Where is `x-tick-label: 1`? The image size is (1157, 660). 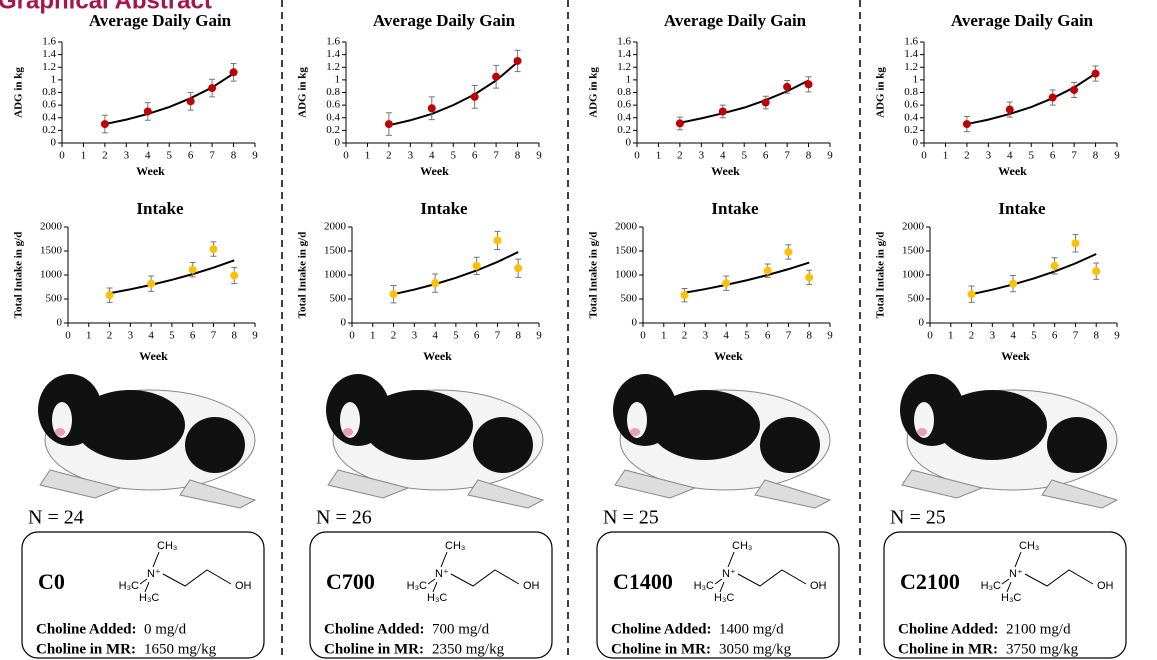
x-tick-label: 1 is located at coordinates (946, 156).